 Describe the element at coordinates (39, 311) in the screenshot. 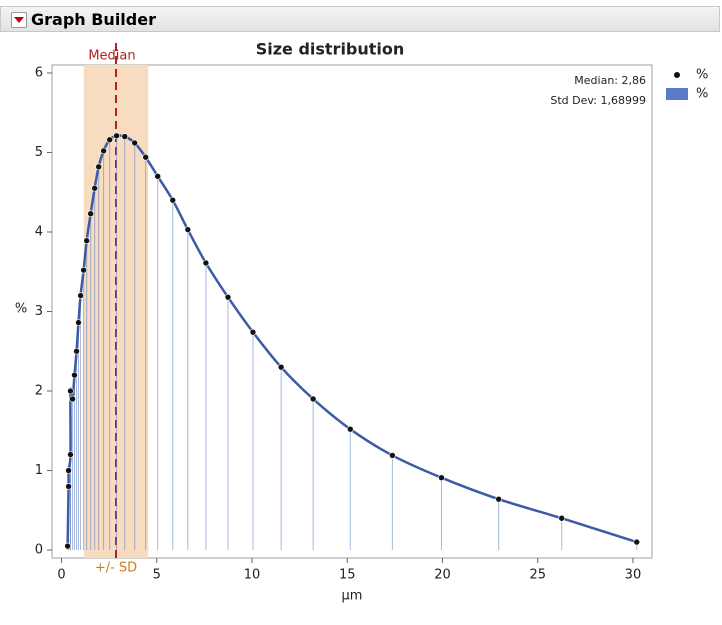

I see `y-tick-label: 3` at that location.